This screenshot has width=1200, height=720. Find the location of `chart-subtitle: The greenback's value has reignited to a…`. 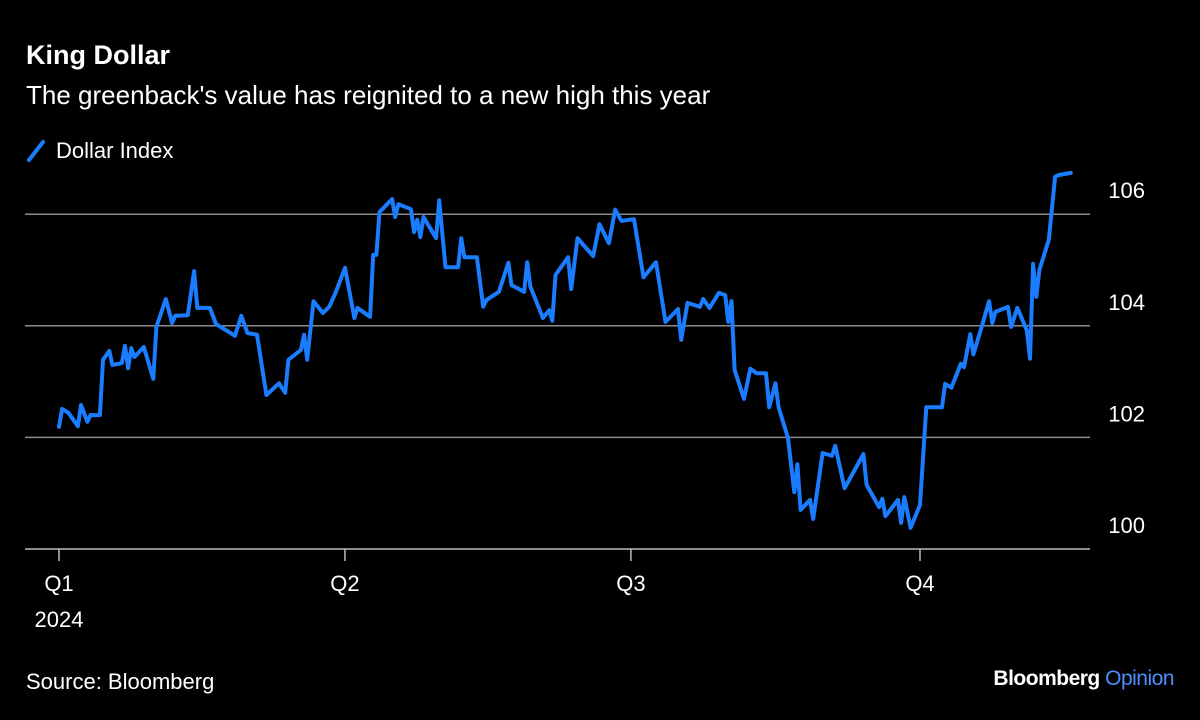

chart-subtitle: The greenback's value has reignited to a… is located at coordinates (368, 95).